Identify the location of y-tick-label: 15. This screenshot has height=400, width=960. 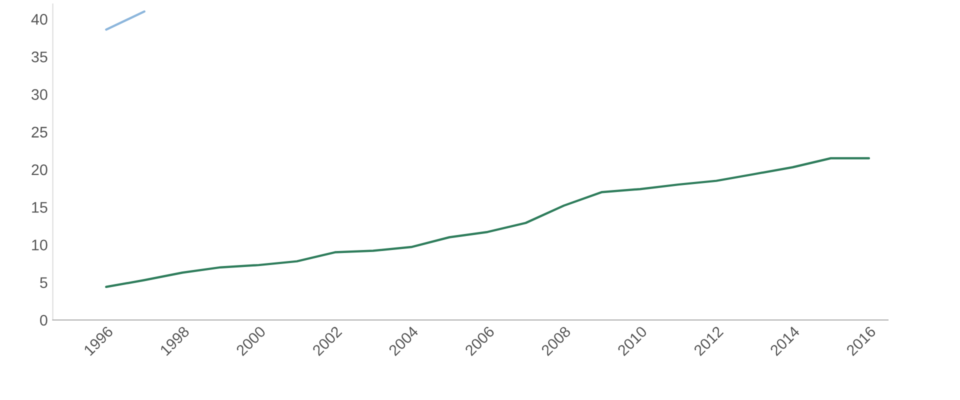
(40, 207).